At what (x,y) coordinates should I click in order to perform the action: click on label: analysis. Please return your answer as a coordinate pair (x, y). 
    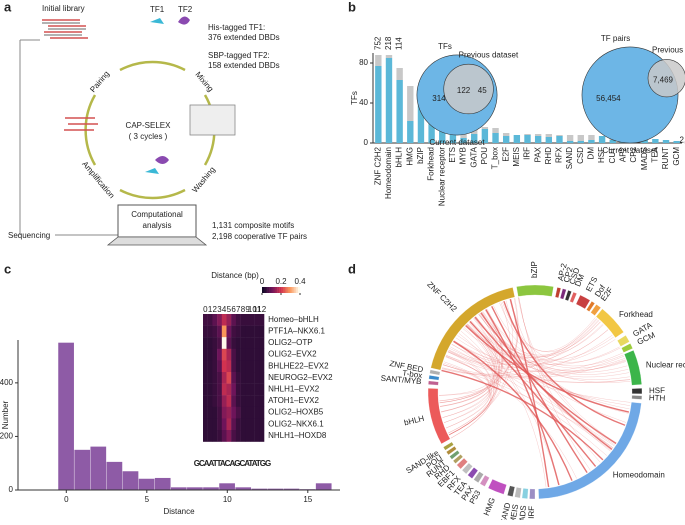
    Looking at the image, I should click on (157, 225).